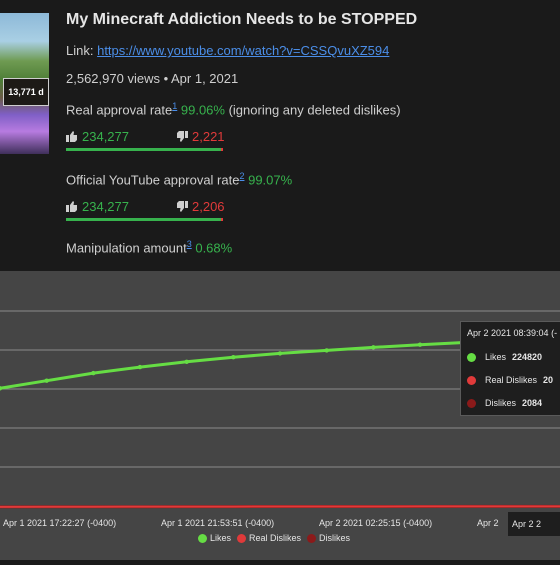 The height and width of the screenshot is (565, 560). Describe the element at coordinates (80, 50) in the screenshot. I see `link-label: Link:` at that location.